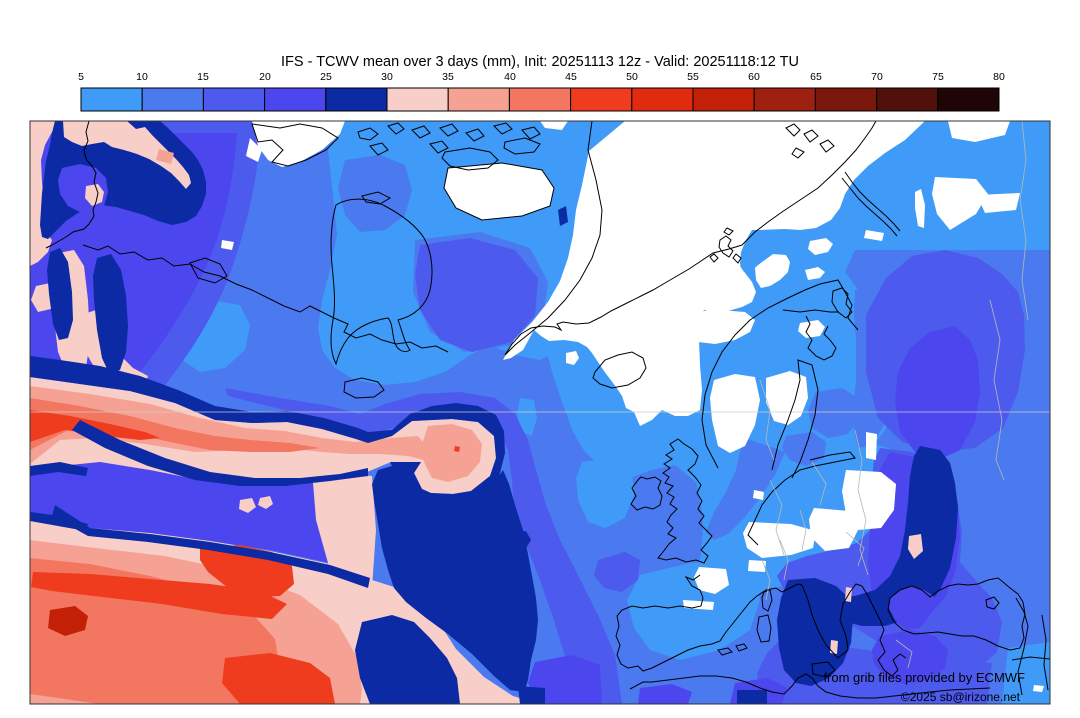  I want to click on svg-text: 30, so click(387, 77).